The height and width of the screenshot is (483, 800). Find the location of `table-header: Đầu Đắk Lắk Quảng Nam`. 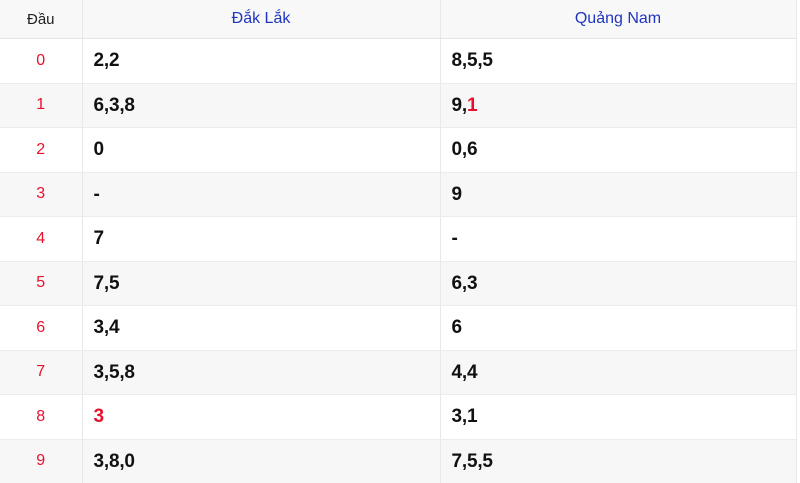

table-header: Đầu Đắk Lắk Quảng Nam is located at coordinates (398, 19).